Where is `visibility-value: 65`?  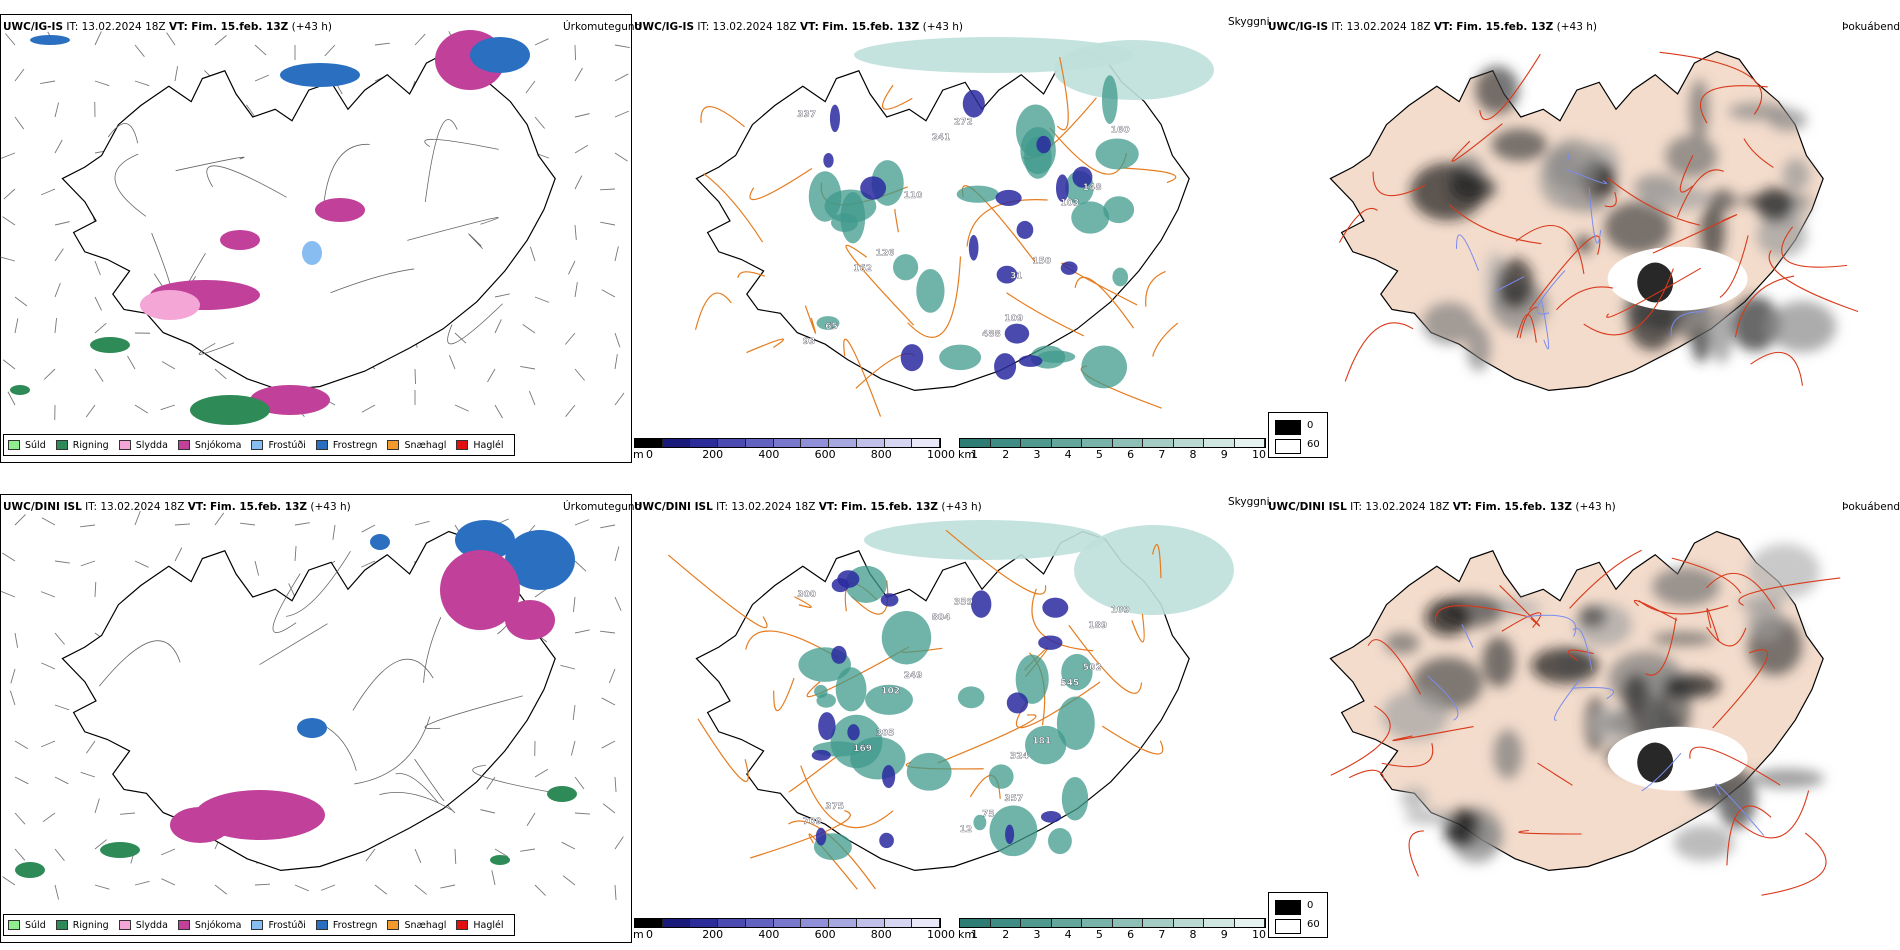 visibility-value: 65 is located at coordinates (831, 327).